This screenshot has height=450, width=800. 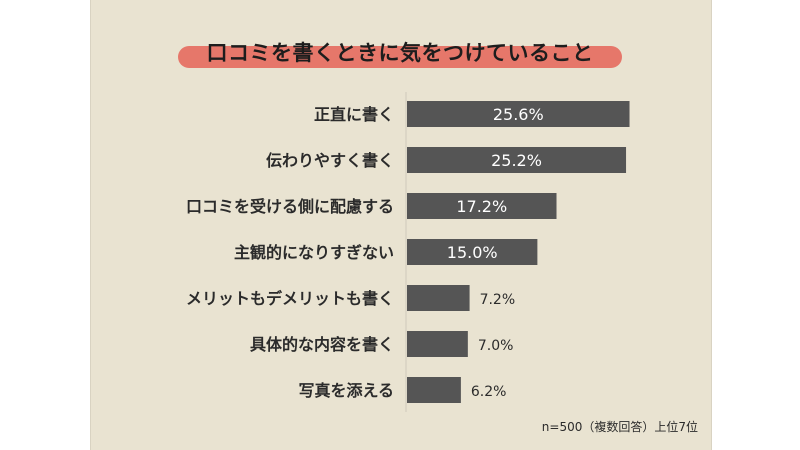 I want to click on title-highlight, so click(x=400, y=57).